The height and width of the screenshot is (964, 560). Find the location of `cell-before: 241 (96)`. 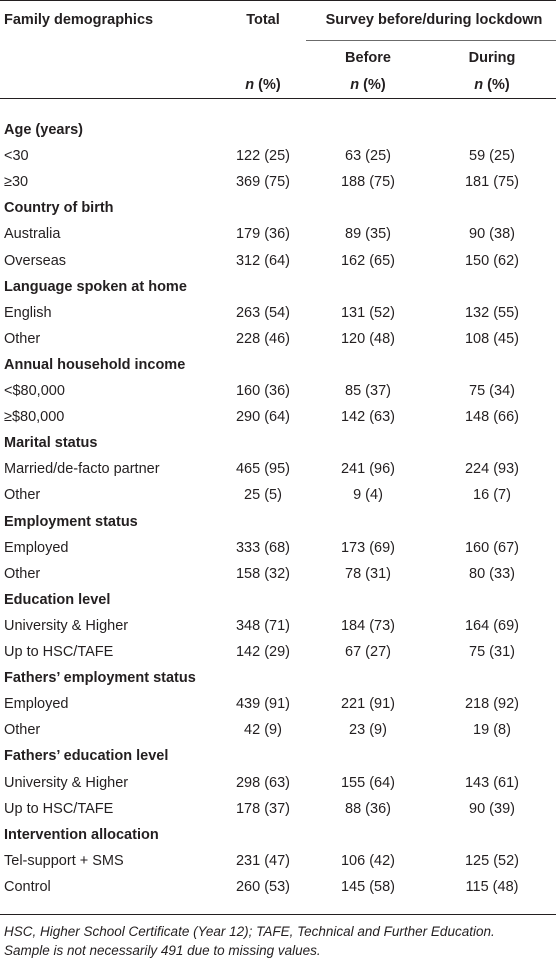

cell-before: 241 (96) is located at coordinates (367, 469).